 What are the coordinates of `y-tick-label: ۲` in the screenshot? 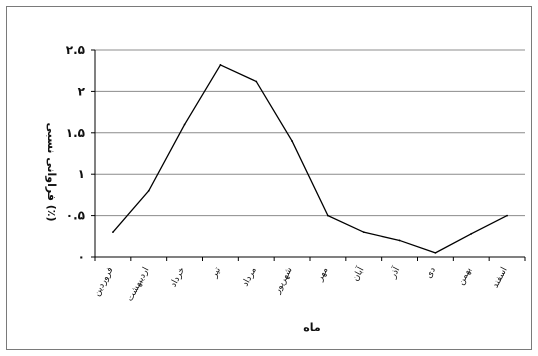 It's located at (82, 91).